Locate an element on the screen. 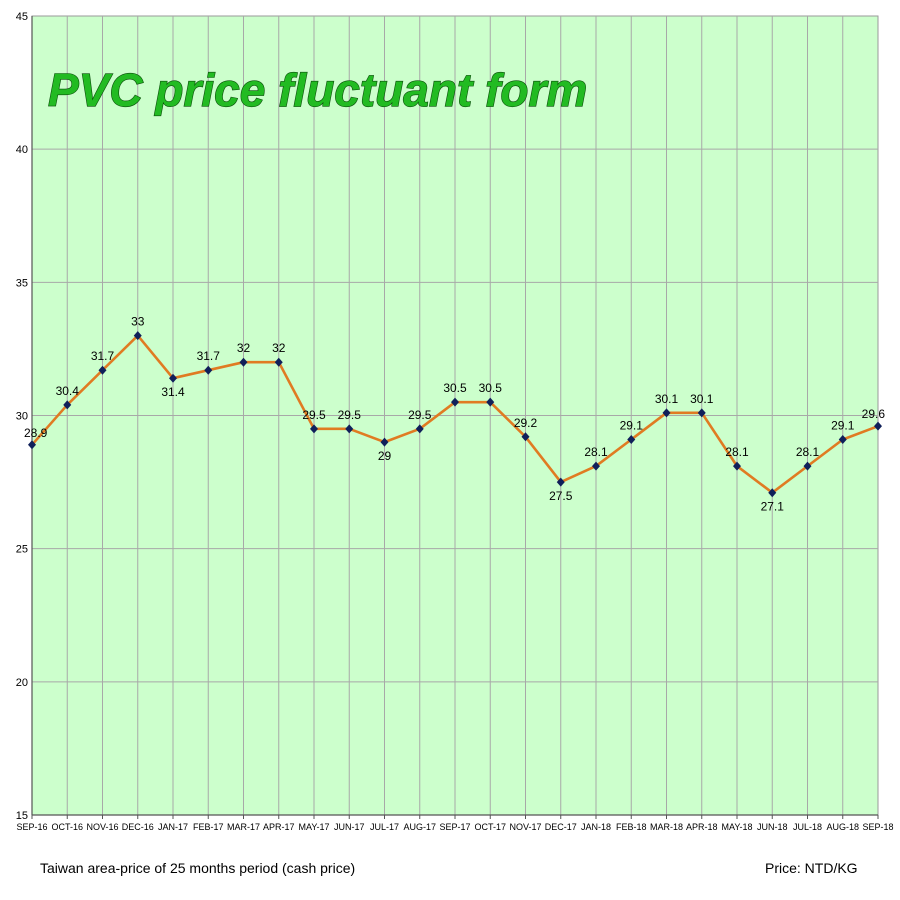 The width and height of the screenshot is (900, 900). x-tick-label: JAN-17 is located at coordinates (173, 827).